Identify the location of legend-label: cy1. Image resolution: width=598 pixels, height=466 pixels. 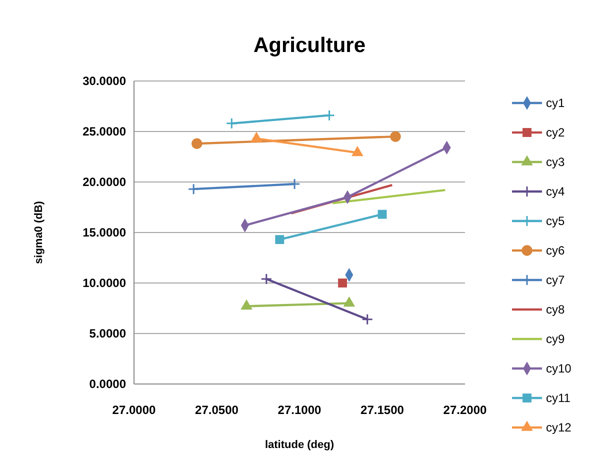
(555, 103).